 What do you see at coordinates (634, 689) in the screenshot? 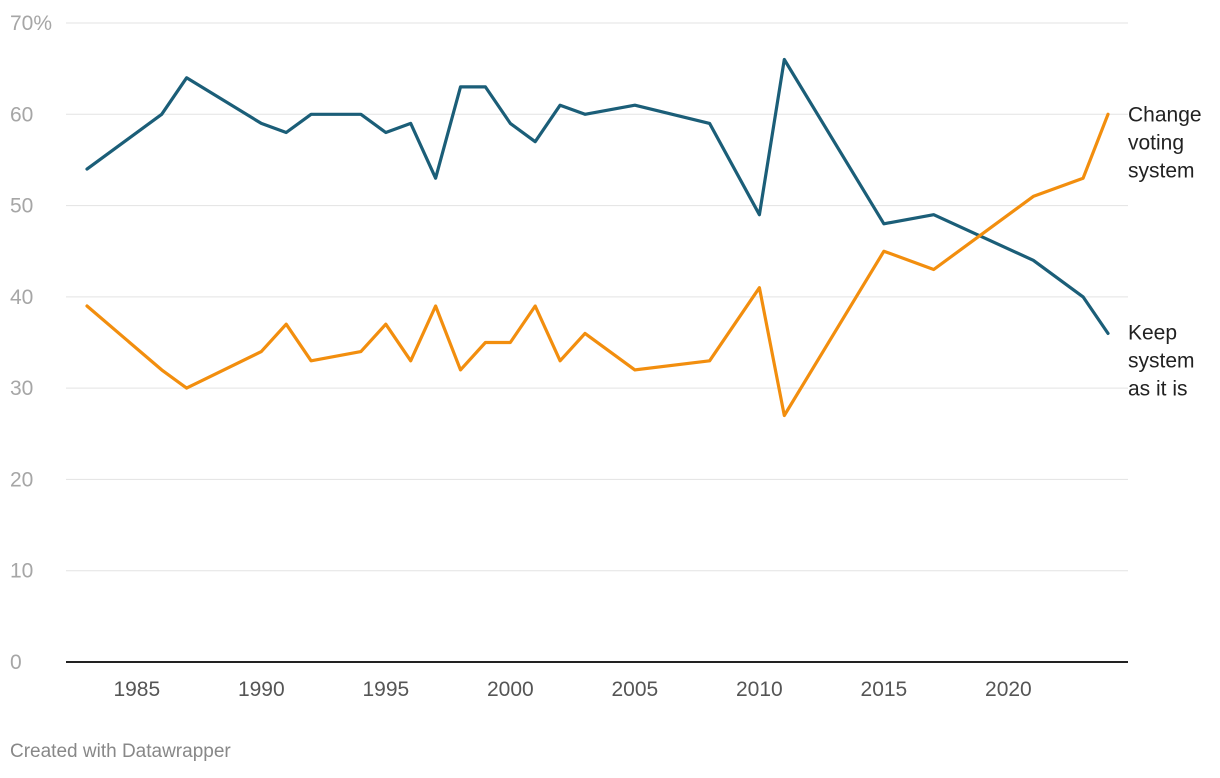
I see `x-tick-label-2005: 2005` at bounding box center [634, 689].